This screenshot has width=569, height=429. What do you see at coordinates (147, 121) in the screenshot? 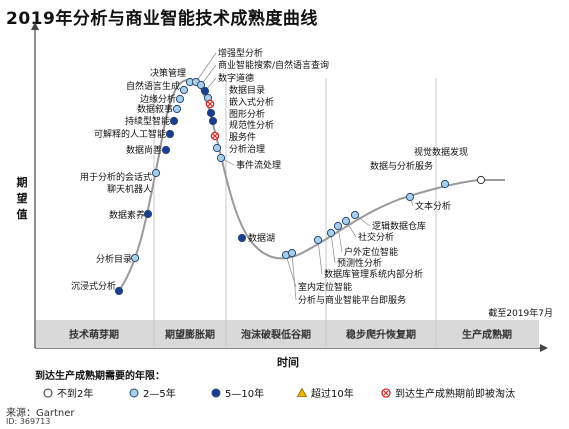
I see `point-label: 持续型智能` at bounding box center [147, 121].